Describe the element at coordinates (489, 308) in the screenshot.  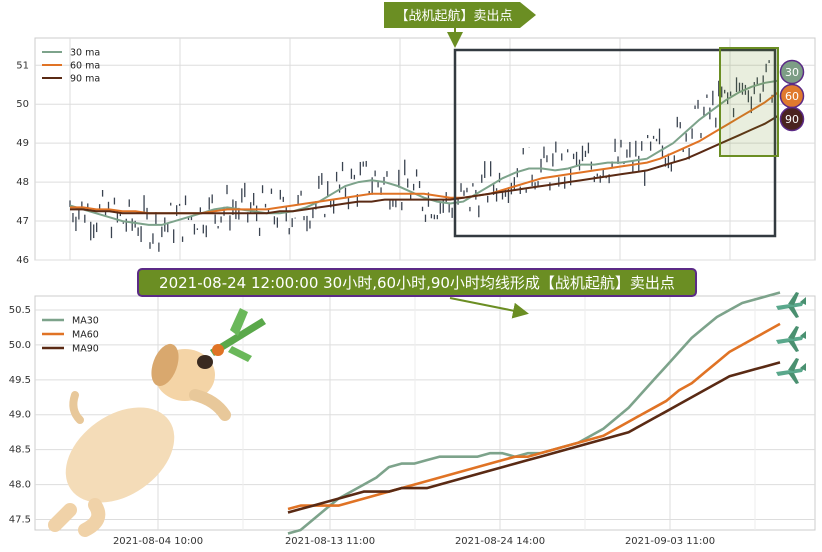
I see `mid-banner-arrow` at that location.